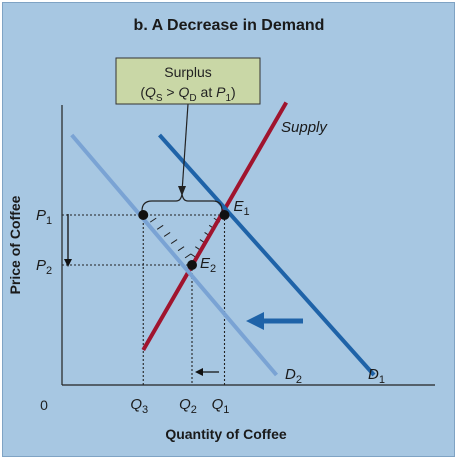 The image size is (459, 461). I want to click on x-tick-label-q3: Q3, so click(139, 406).